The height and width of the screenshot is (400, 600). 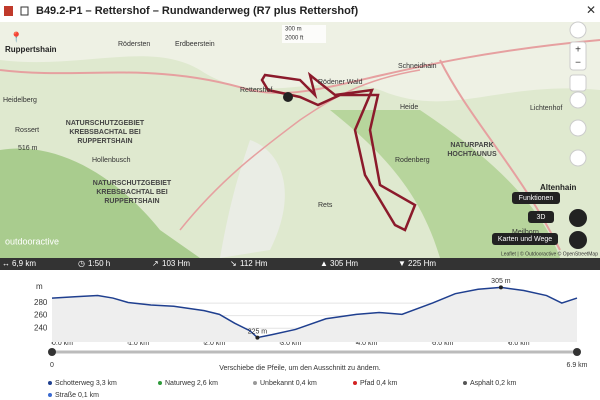 I want to click on x-tick-label: 4.0 km, so click(x=366, y=343).